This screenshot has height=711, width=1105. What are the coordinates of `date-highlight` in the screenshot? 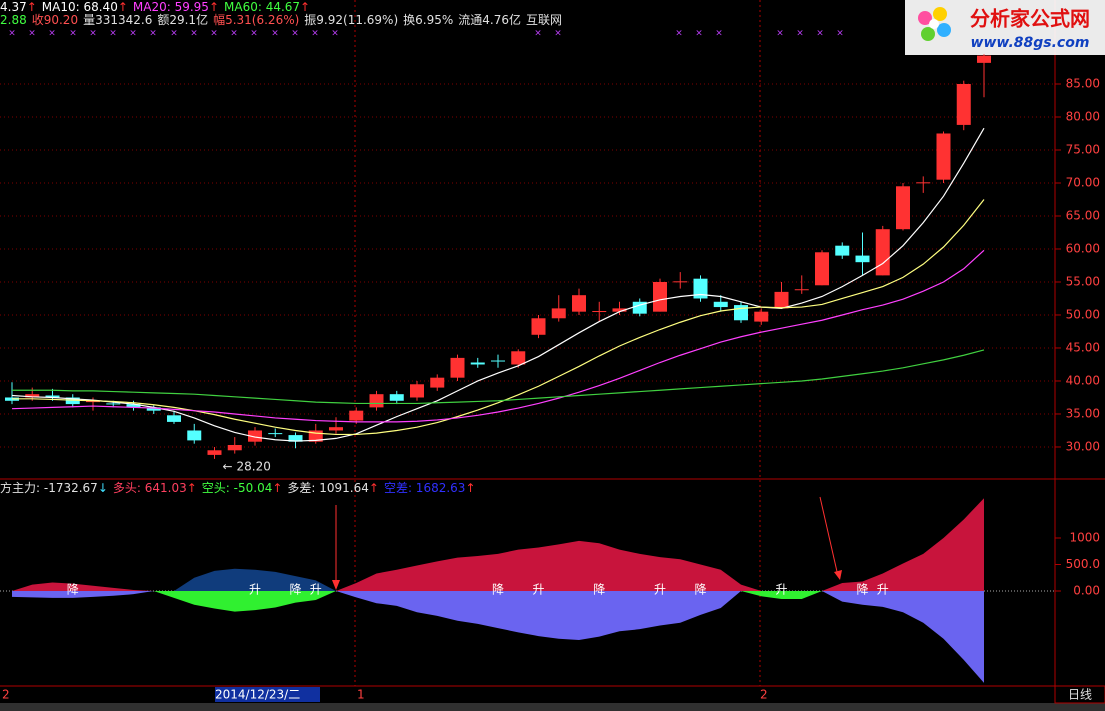 It's located at (267, 694).